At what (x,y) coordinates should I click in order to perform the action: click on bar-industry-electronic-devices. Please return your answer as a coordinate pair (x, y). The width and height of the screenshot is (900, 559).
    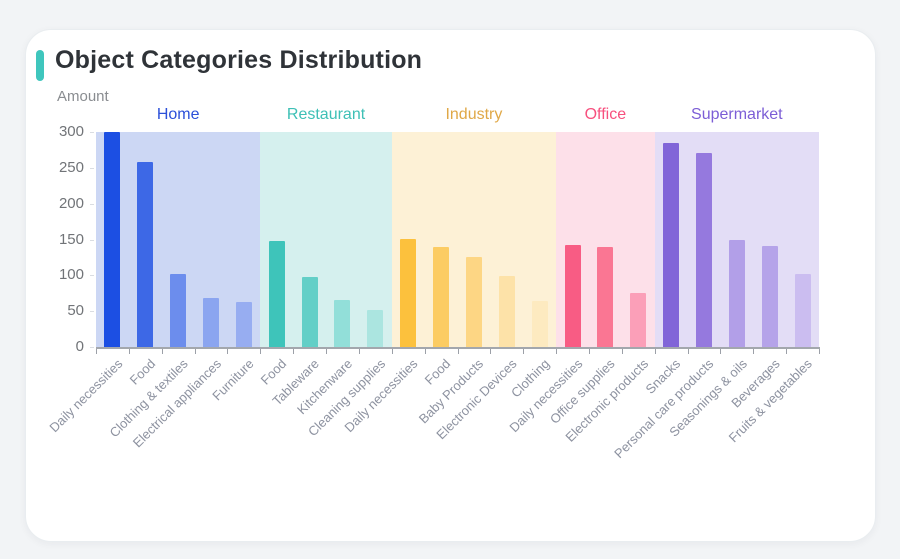
    Looking at the image, I should click on (507, 311).